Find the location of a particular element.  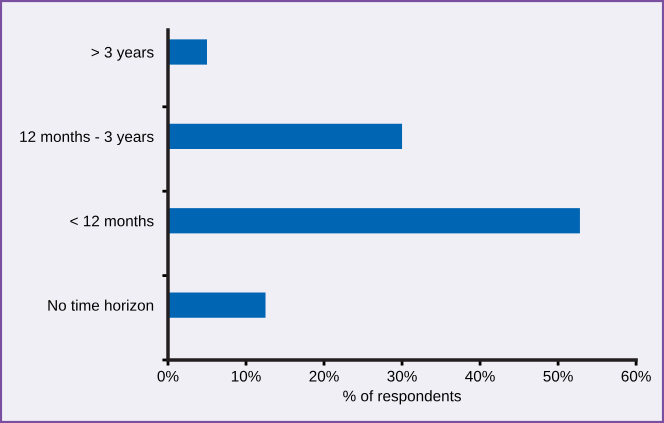

x-tick-label: 60% is located at coordinates (636, 376).